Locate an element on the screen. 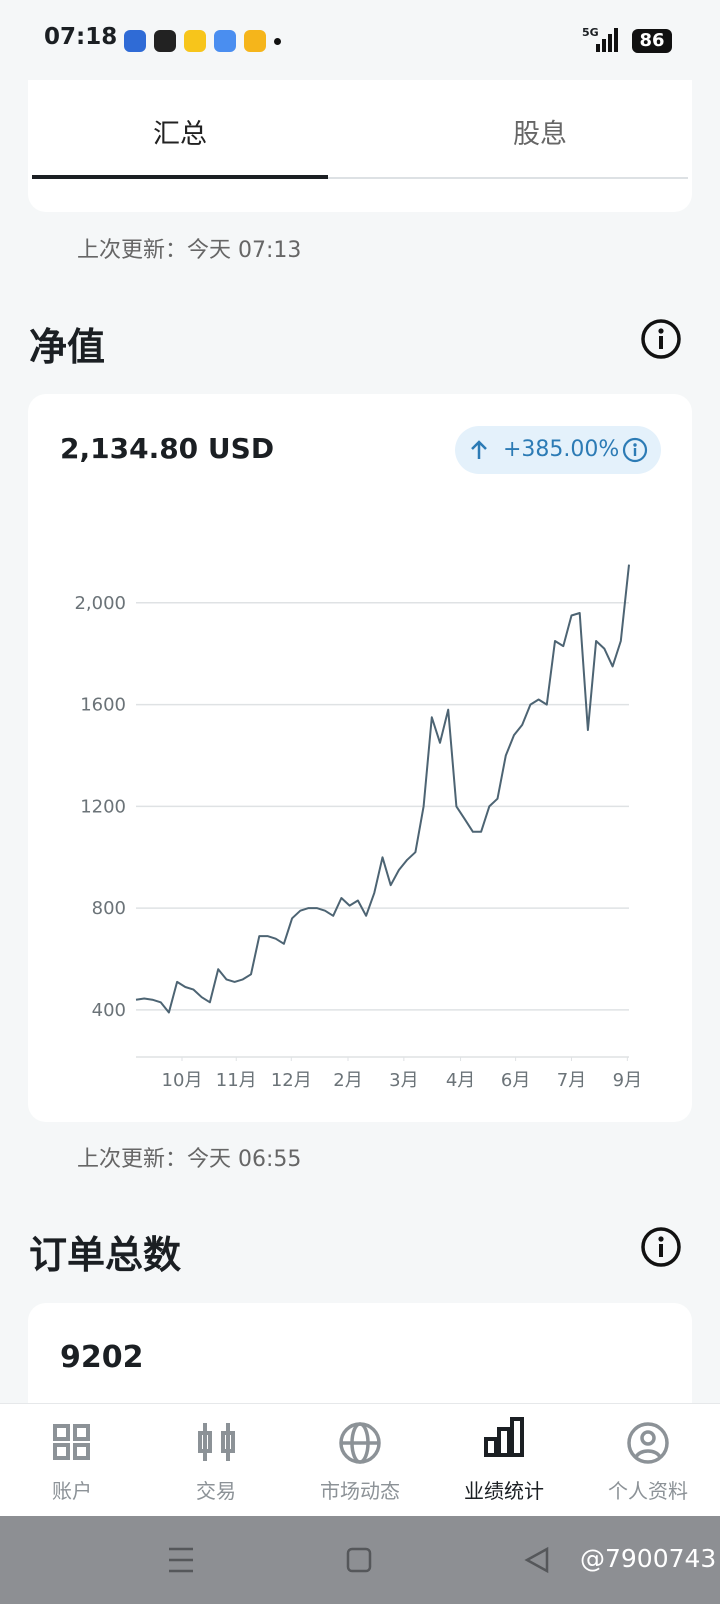 This screenshot has width=720, height=1604. nav-icon-market is located at coordinates (360, 1443).